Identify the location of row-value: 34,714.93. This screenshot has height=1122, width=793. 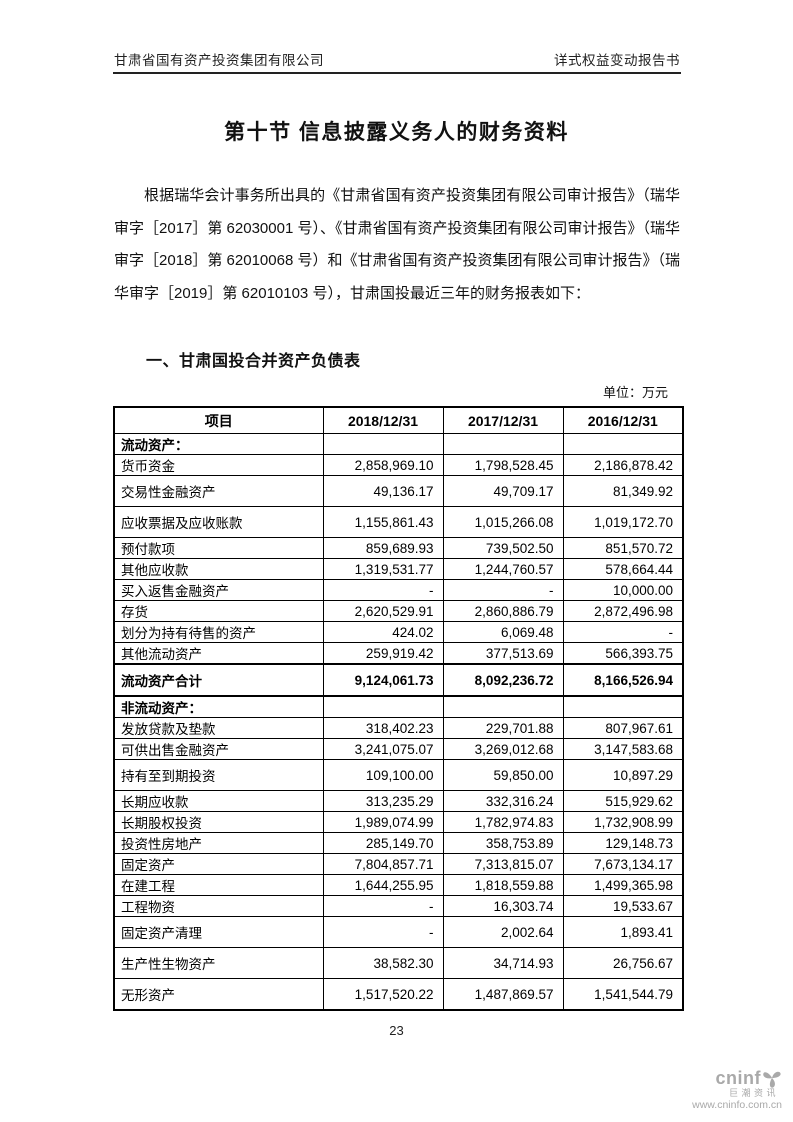
(503, 963).